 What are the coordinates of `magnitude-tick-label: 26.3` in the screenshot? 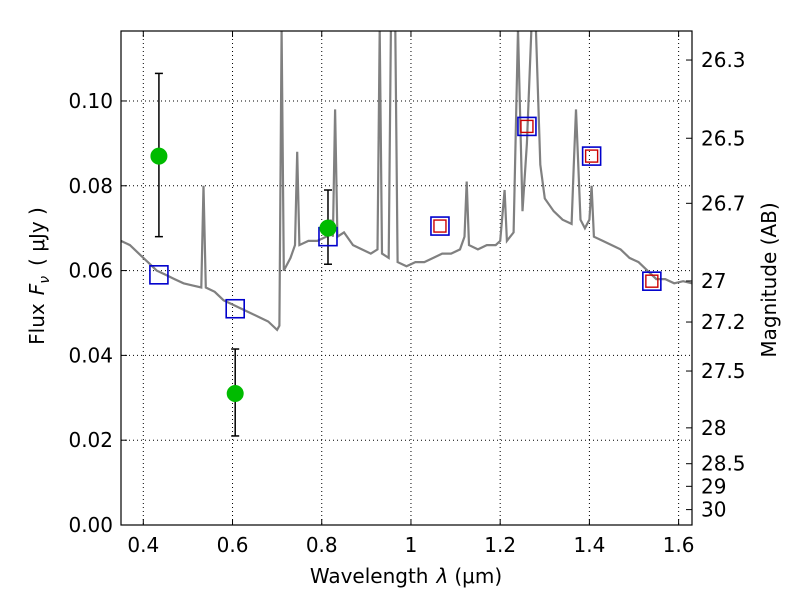 It's located at (723, 60).